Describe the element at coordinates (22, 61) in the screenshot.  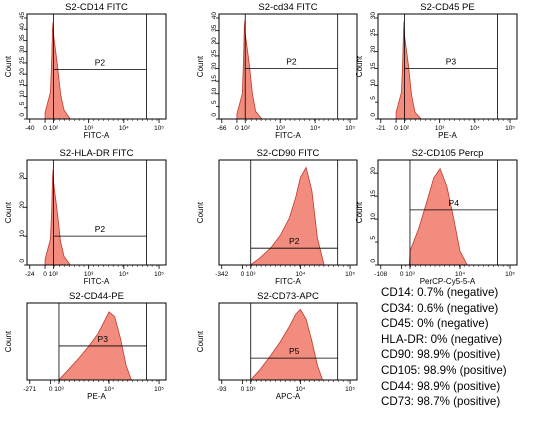
I see `y-tick-label-s2-cd14-fitc-5: 25` at that location.